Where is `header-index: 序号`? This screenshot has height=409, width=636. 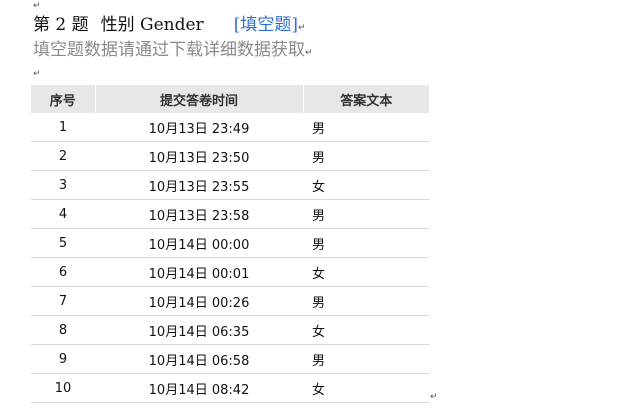 header-index: 序号 is located at coordinates (63, 99).